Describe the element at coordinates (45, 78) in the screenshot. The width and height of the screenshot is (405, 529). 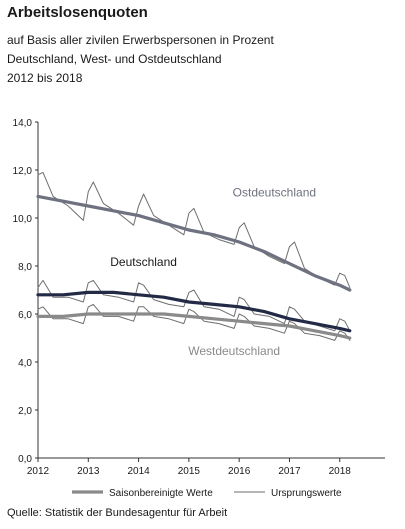
I see `chart-subtitle-line-3: 2012 bis 2018` at that location.